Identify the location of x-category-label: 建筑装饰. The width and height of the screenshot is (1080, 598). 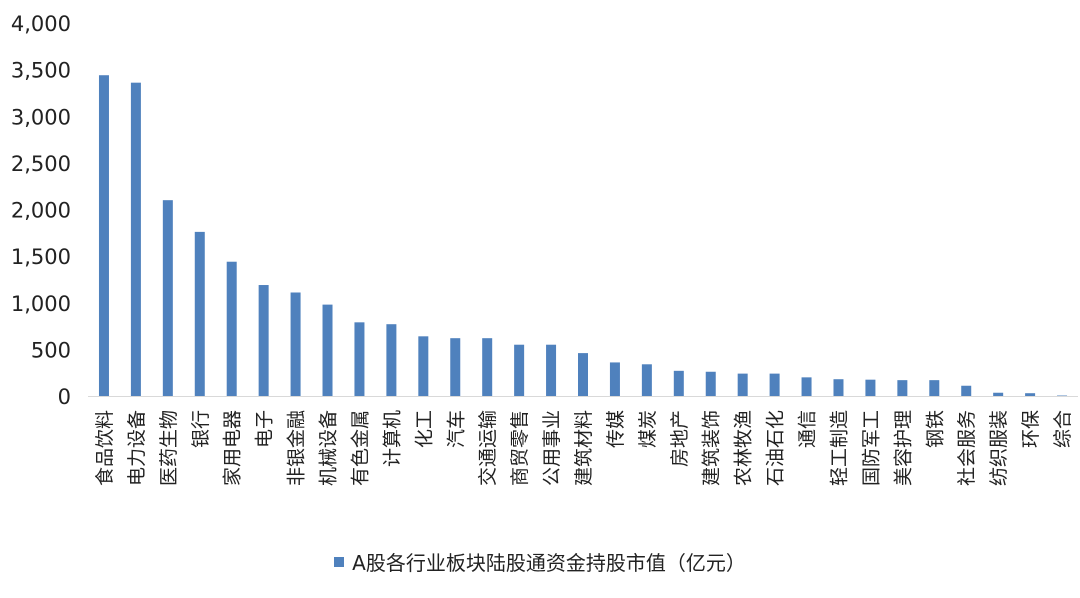
(712, 448).